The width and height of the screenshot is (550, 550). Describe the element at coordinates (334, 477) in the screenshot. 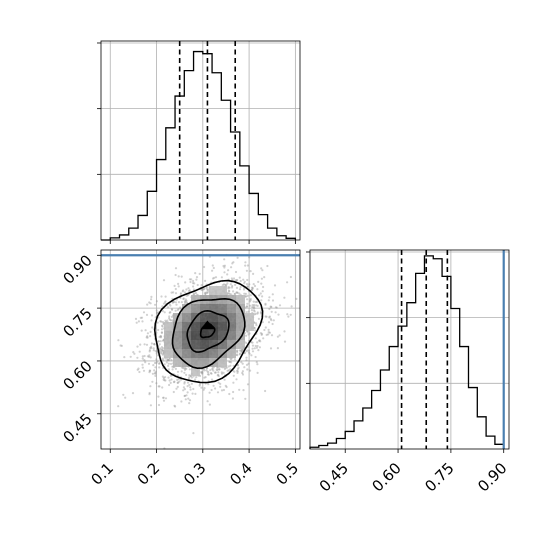

I see `p2-xtick-label: 0.45` at that location.